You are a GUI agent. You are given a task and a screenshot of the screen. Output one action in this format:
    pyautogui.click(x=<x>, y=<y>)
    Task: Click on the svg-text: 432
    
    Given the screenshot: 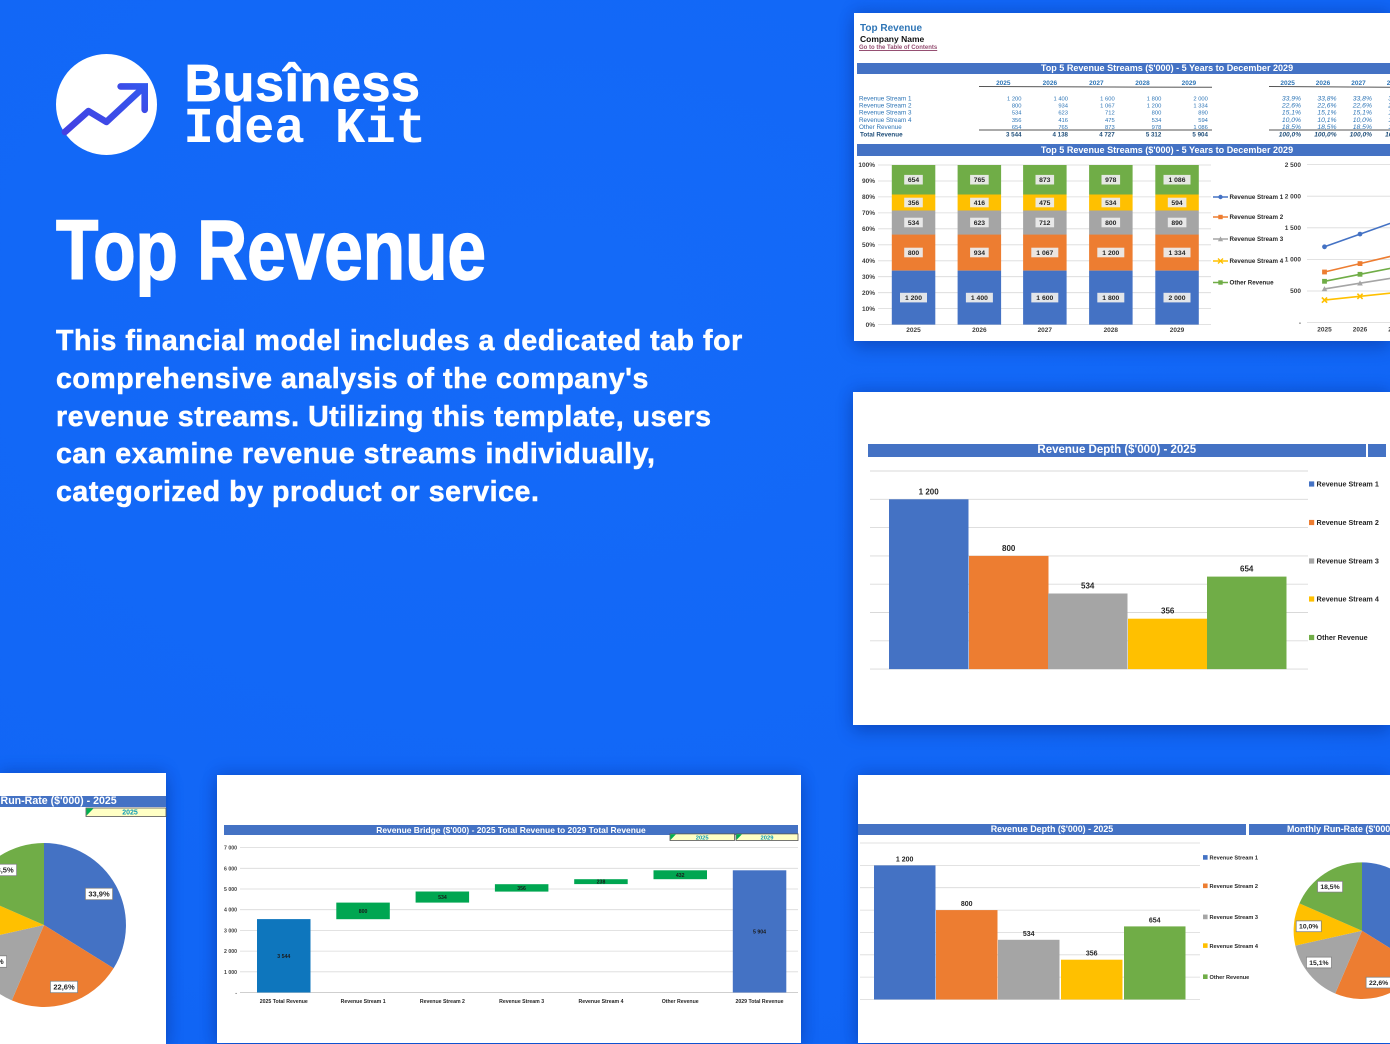 What is the action you would take?
    pyautogui.click(x=680, y=876)
    